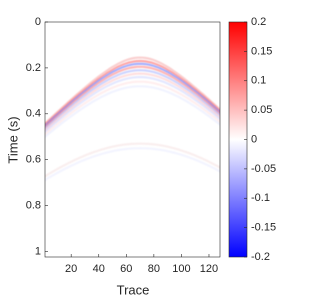 The image size is (320, 300). What do you see at coordinates (38, 22) in the screenshot?
I see `y-tick-label: 0` at bounding box center [38, 22].